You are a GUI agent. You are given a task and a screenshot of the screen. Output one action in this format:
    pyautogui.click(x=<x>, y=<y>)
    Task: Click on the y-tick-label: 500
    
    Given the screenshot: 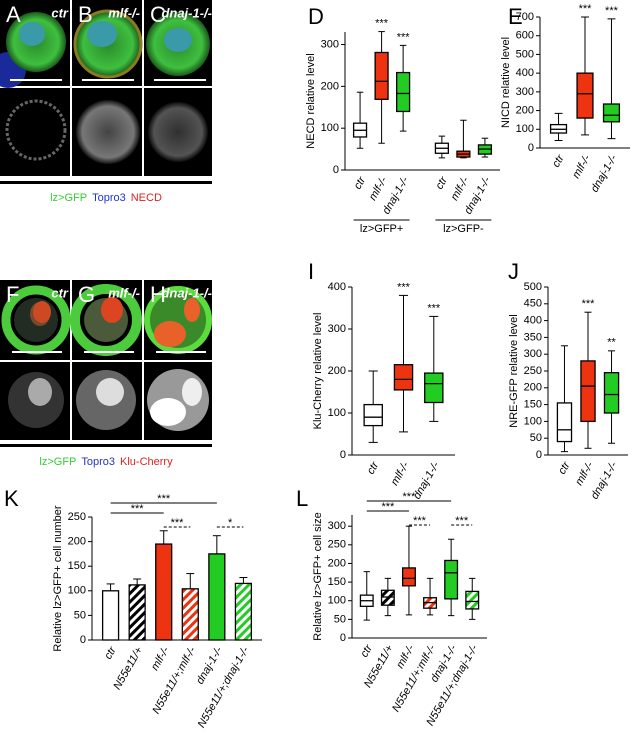 What is the action you would take?
    pyautogui.click(x=525, y=54)
    